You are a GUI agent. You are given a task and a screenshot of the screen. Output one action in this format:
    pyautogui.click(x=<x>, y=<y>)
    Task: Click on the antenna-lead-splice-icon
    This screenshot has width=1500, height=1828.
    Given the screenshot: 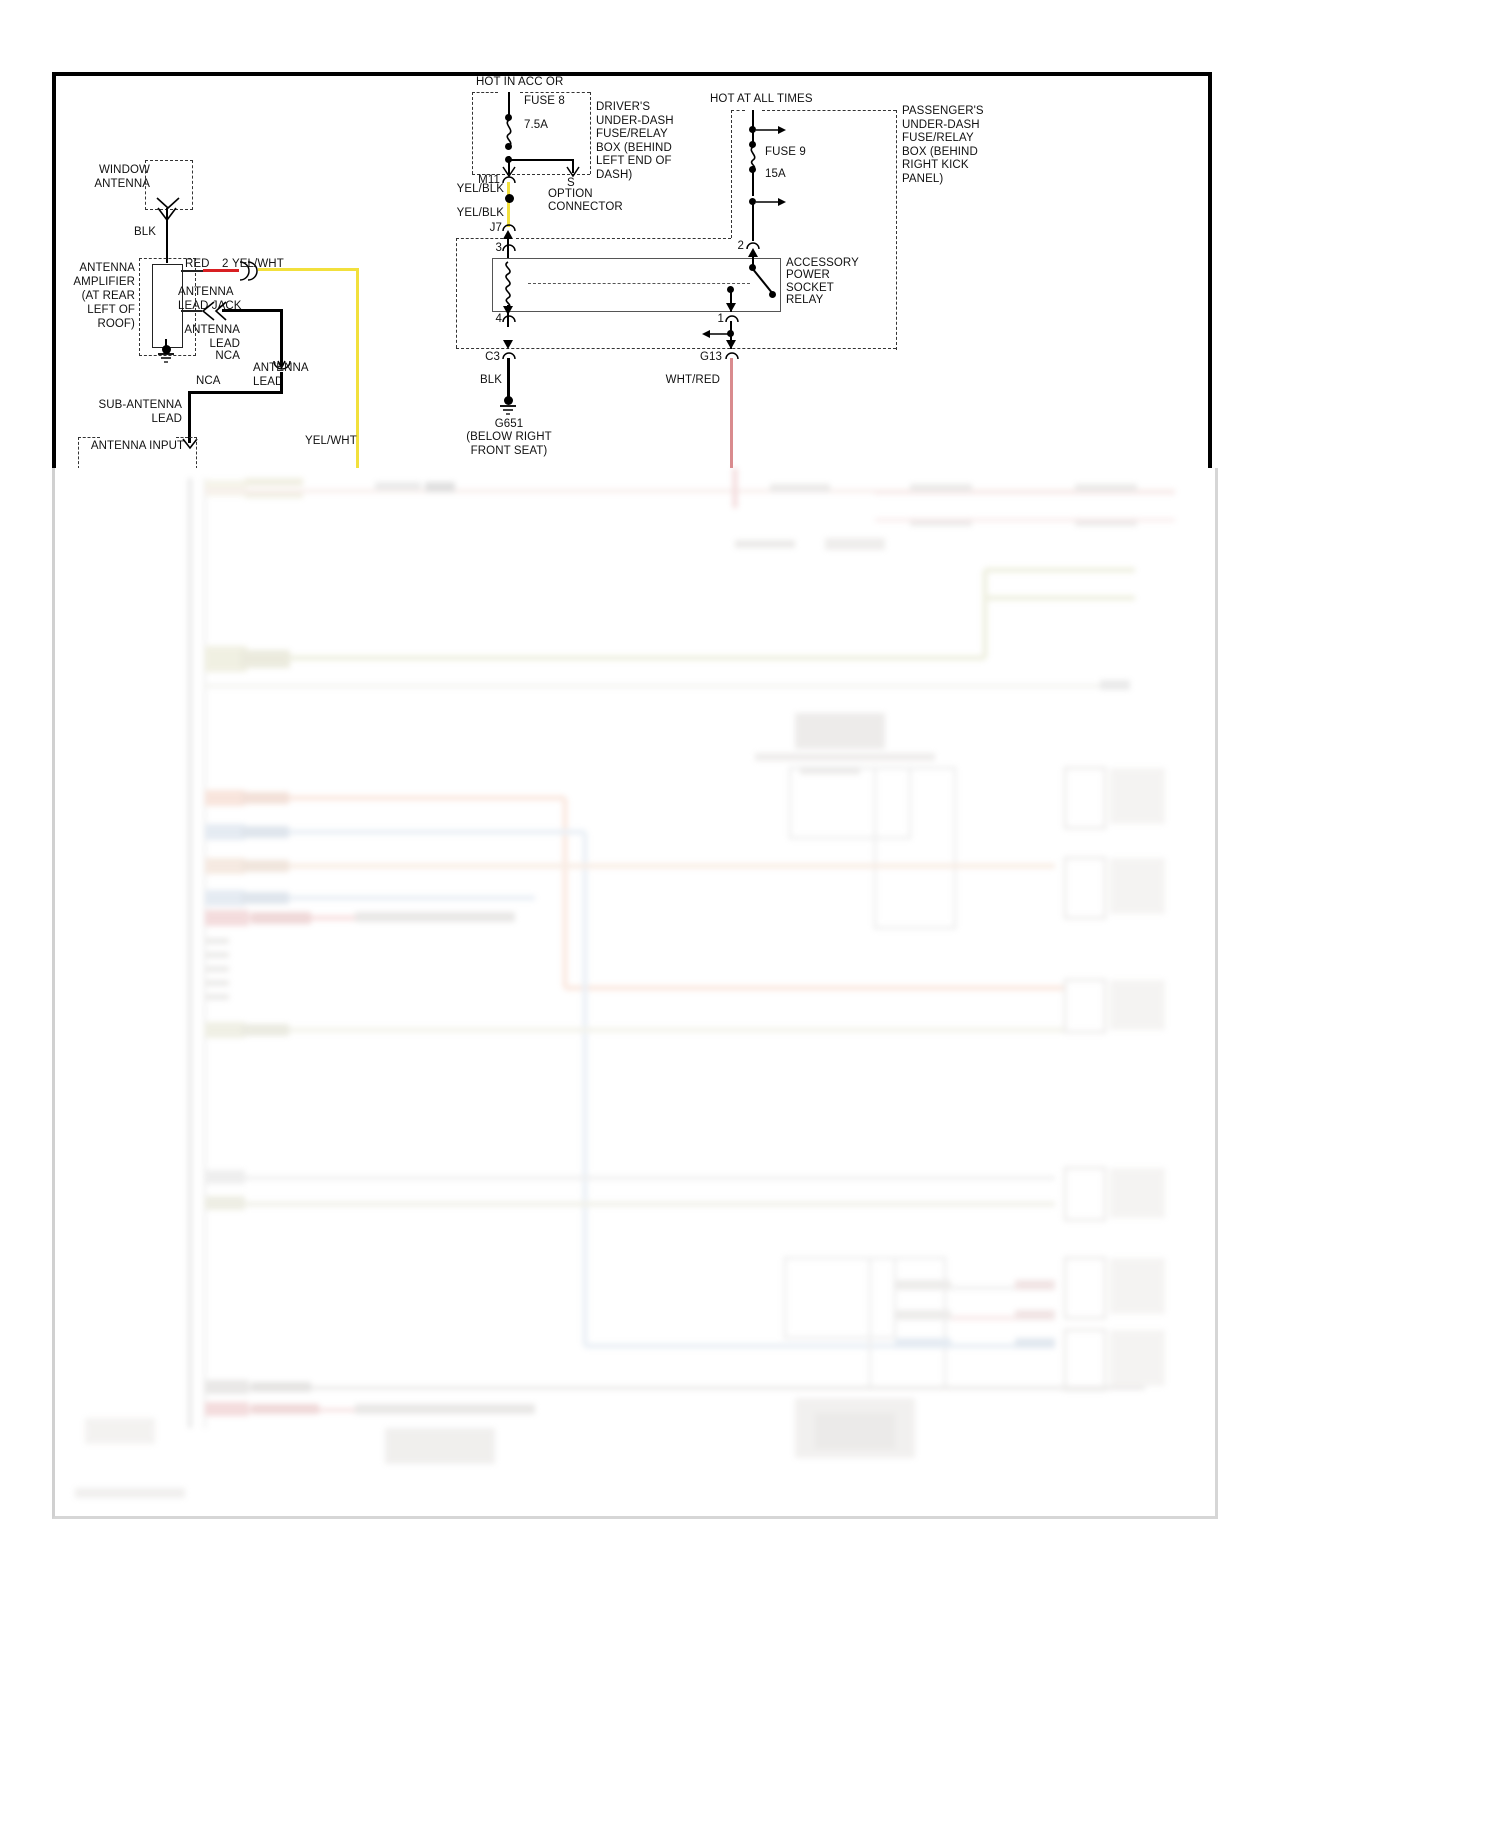 What is the action you would take?
    pyautogui.click(x=282, y=365)
    